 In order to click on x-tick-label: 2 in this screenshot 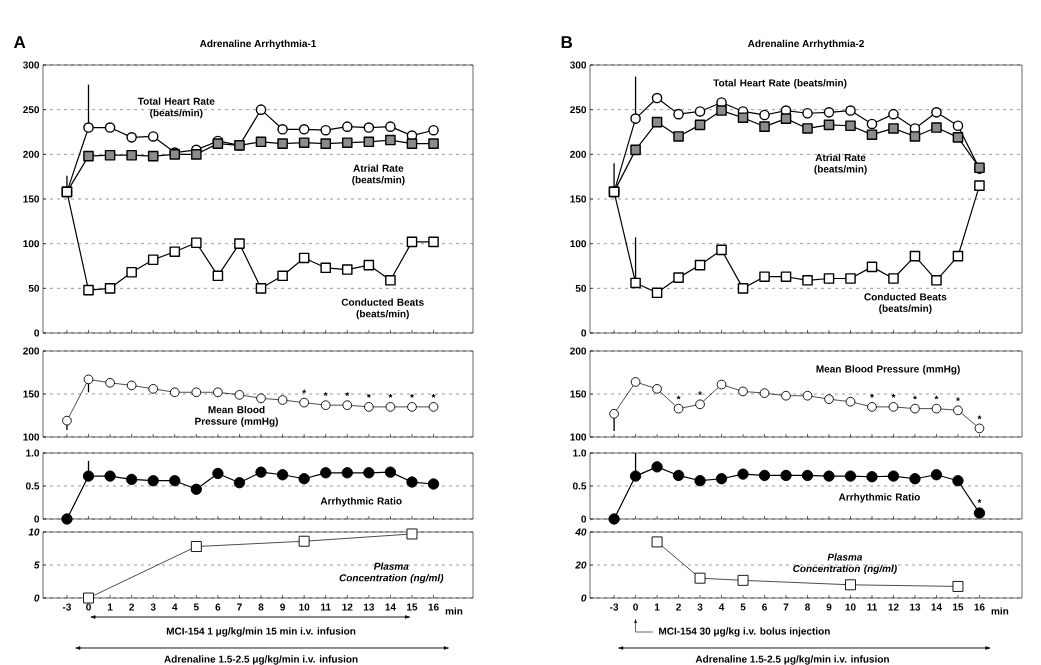, I will do `click(132, 607)`.